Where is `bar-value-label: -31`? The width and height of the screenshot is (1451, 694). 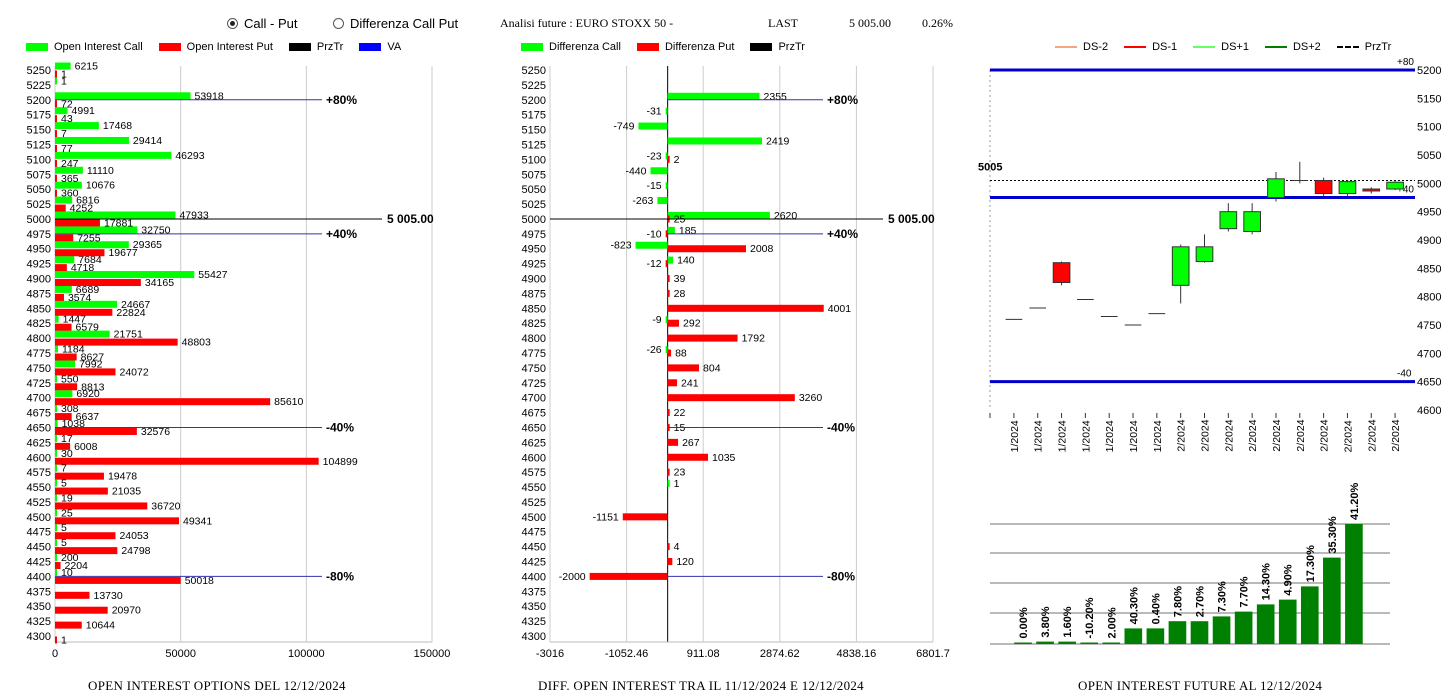 bar-value-label: -31 is located at coordinates (653, 112).